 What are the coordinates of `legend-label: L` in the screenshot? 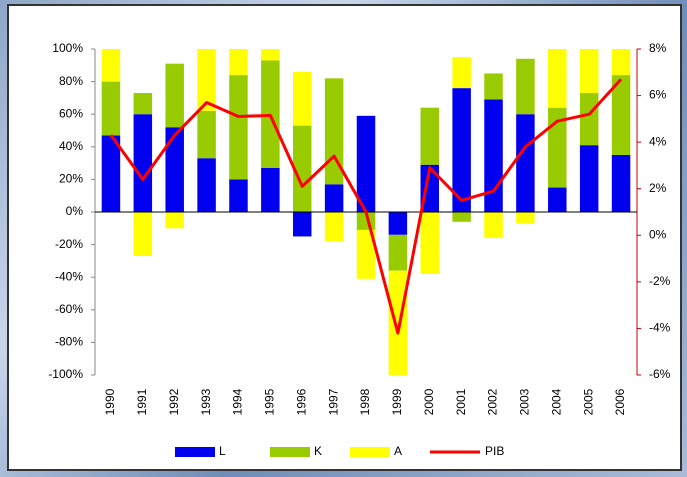 It's located at (222, 451).